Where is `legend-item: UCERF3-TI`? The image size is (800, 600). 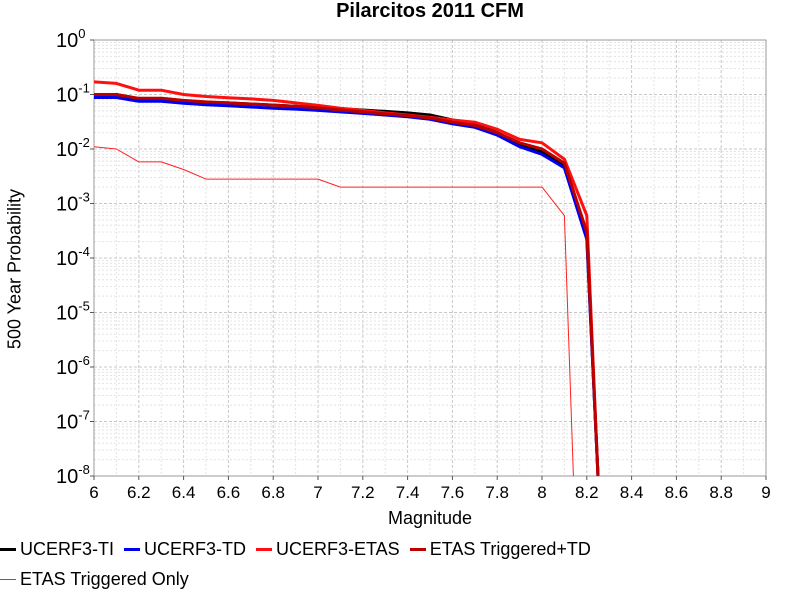
legend-item: UCERF3-TI is located at coordinates (57, 549).